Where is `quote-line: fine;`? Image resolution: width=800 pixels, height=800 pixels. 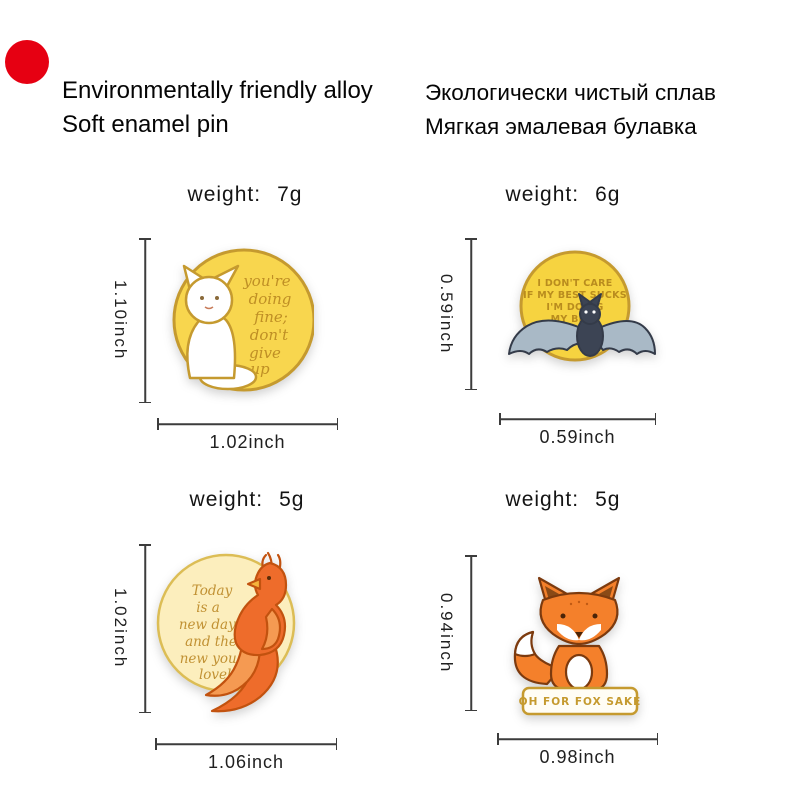 quote-line: fine; is located at coordinates (270, 317).